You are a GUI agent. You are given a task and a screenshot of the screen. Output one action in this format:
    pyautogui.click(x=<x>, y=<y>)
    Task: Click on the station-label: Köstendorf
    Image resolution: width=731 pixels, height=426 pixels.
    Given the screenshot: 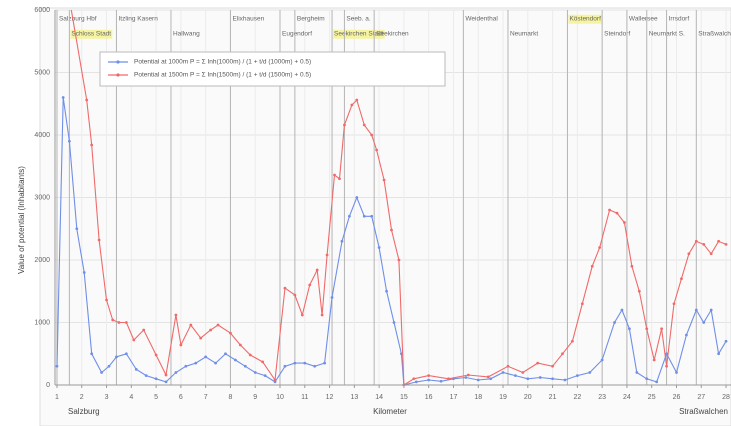 What is the action you would take?
    pyautogui.click(x=585, y=19)
    